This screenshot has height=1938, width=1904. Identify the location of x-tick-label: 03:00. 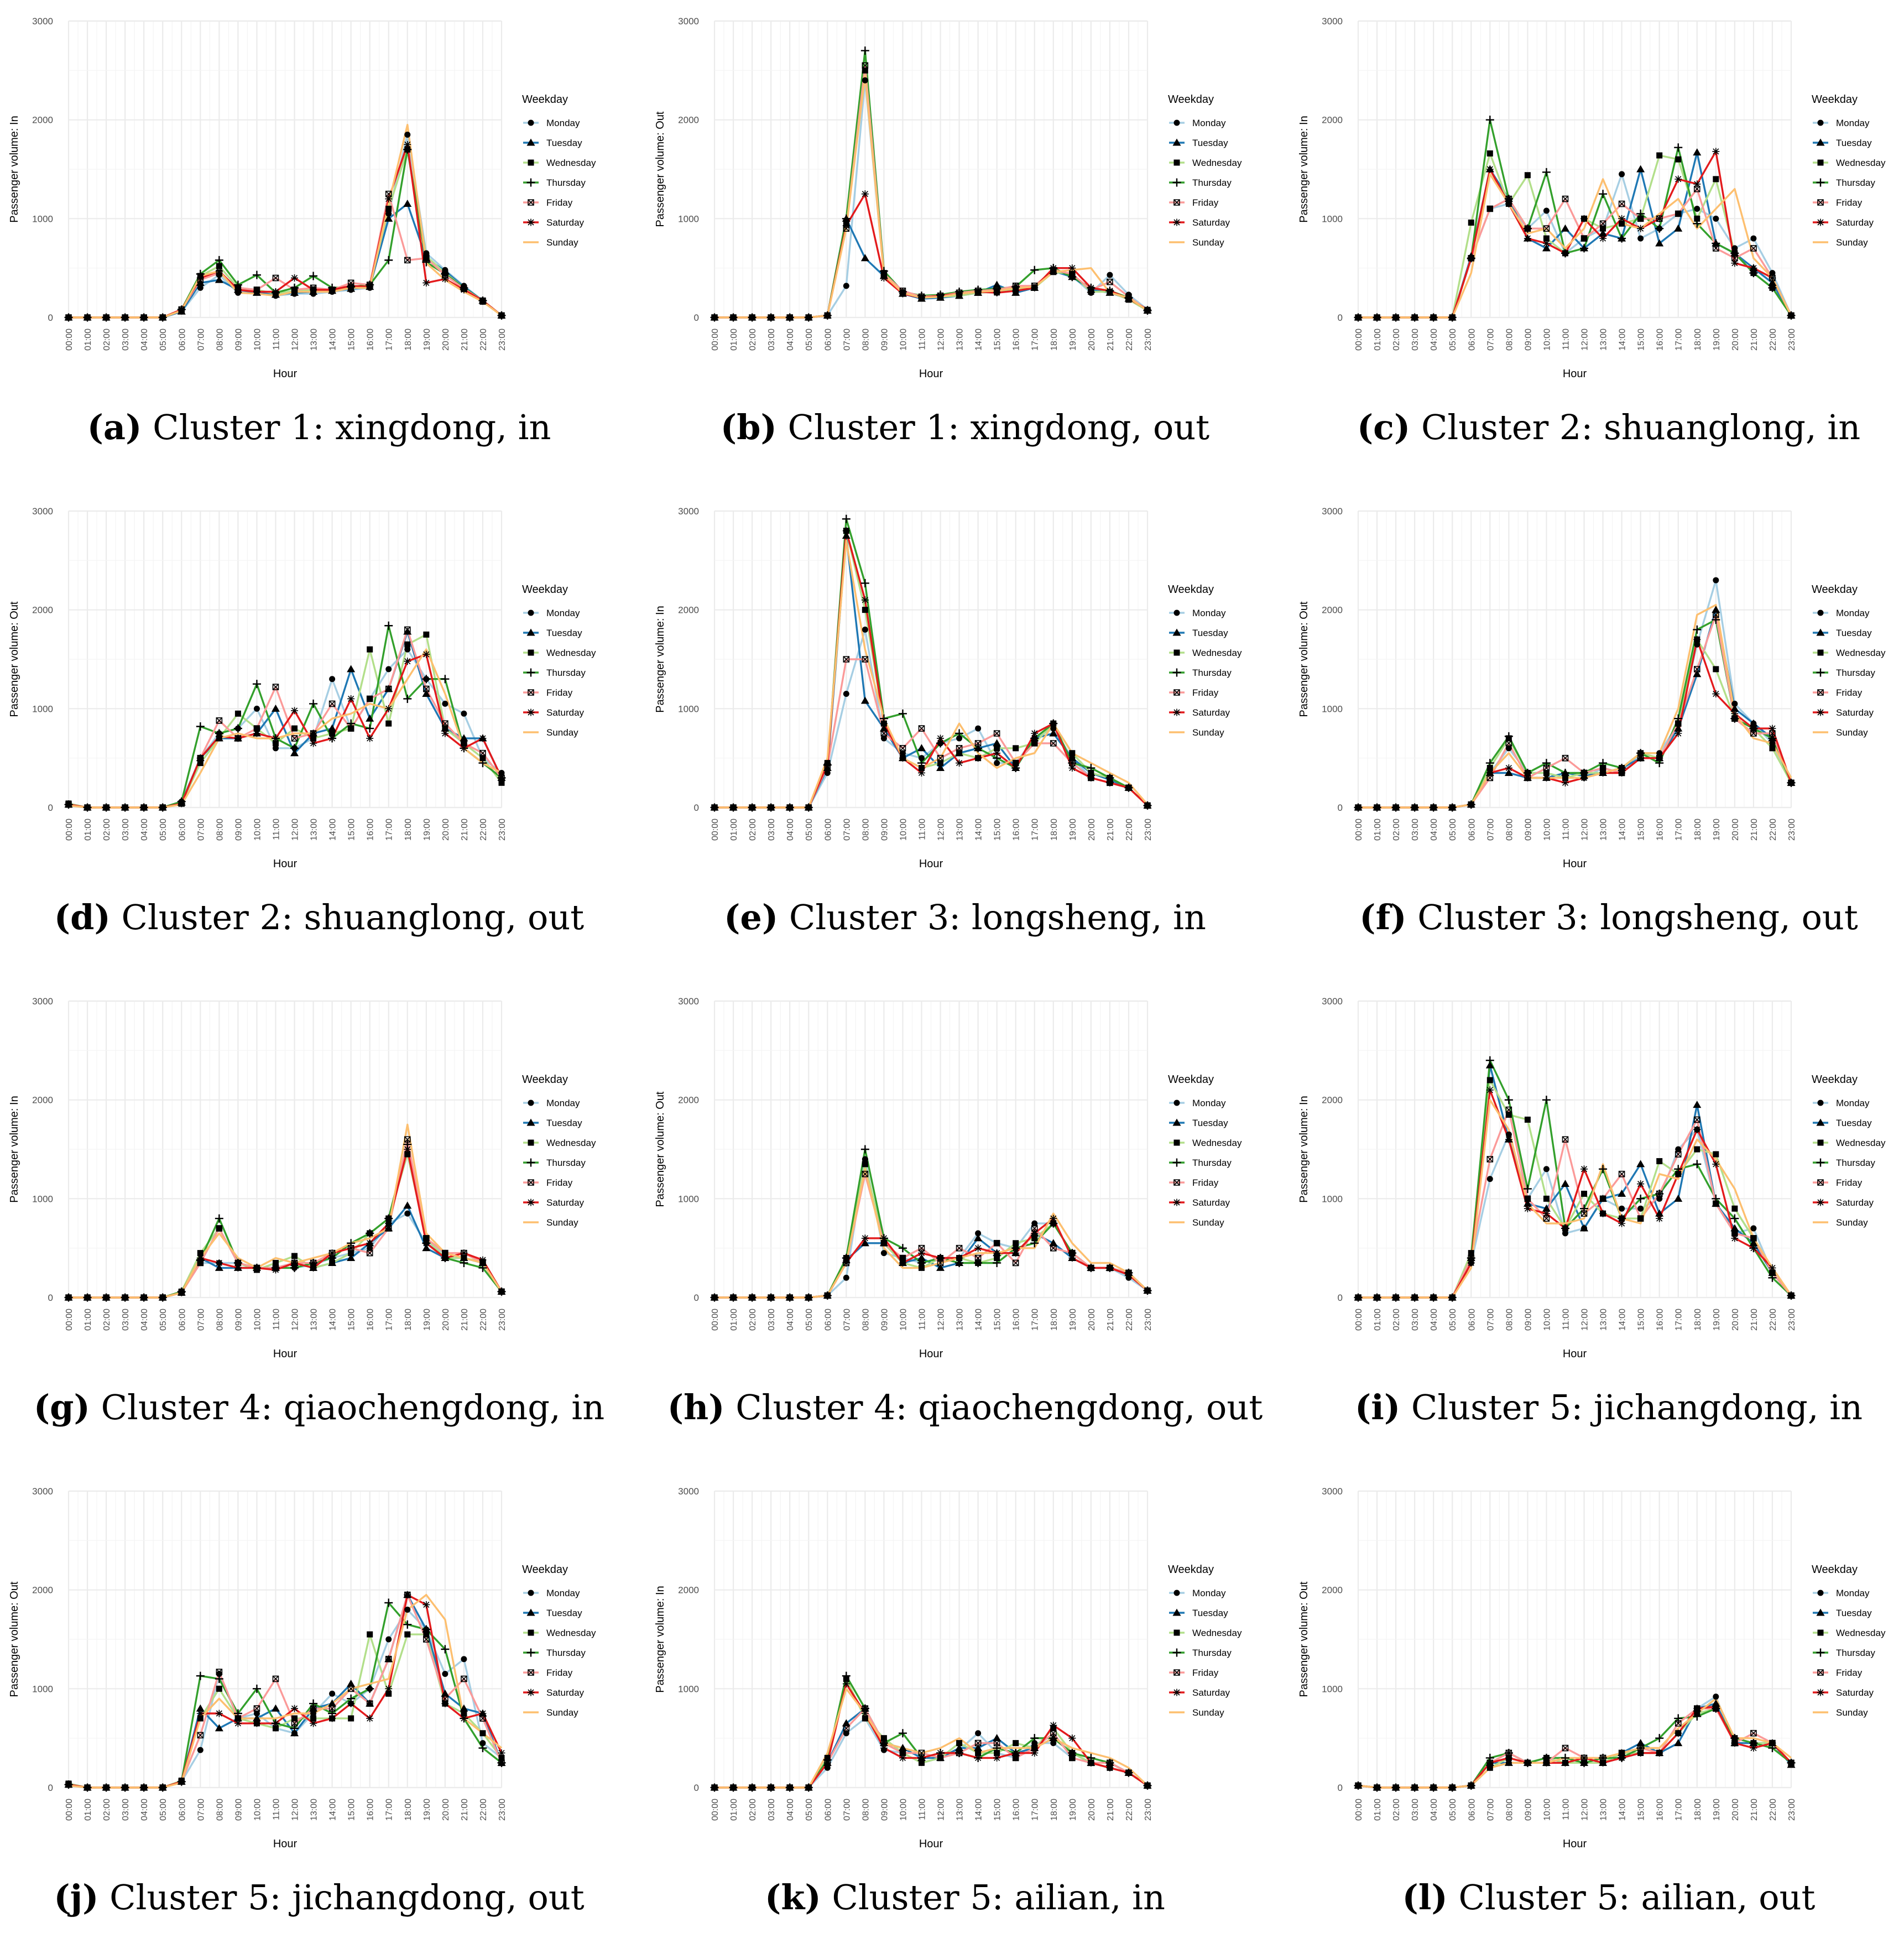
(772, 340).